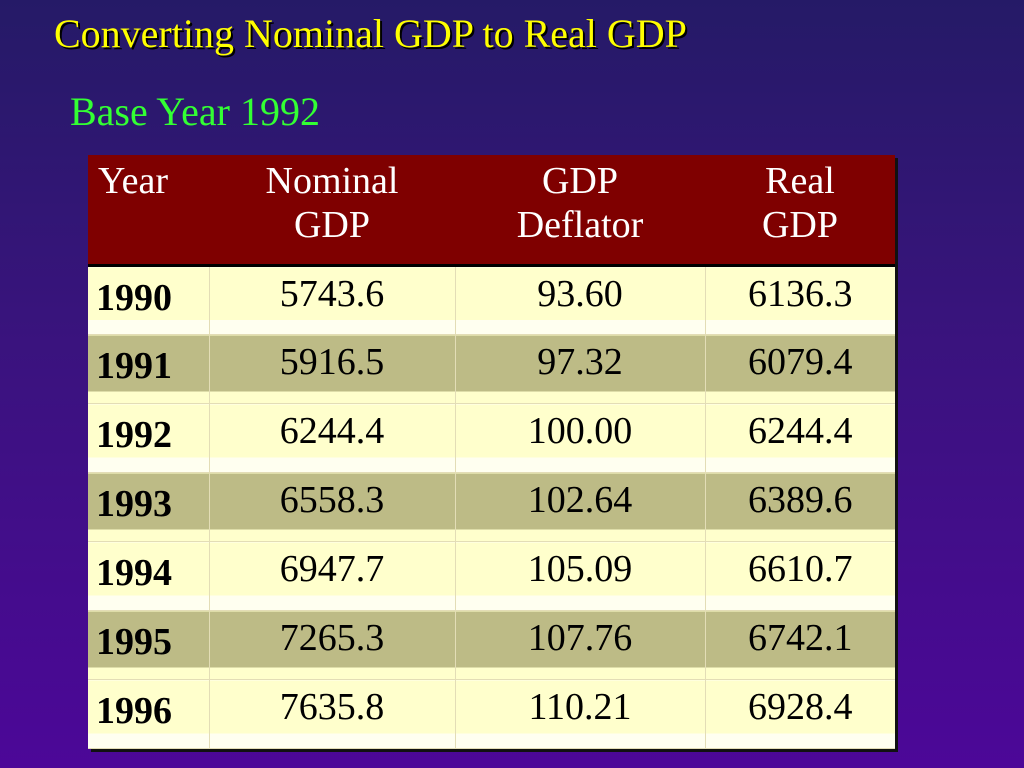 The height and width of the screenshot is (768, 1024). I want to click on table-row: 1991 5916.5 97.32 6079.4, so click(491, 369).